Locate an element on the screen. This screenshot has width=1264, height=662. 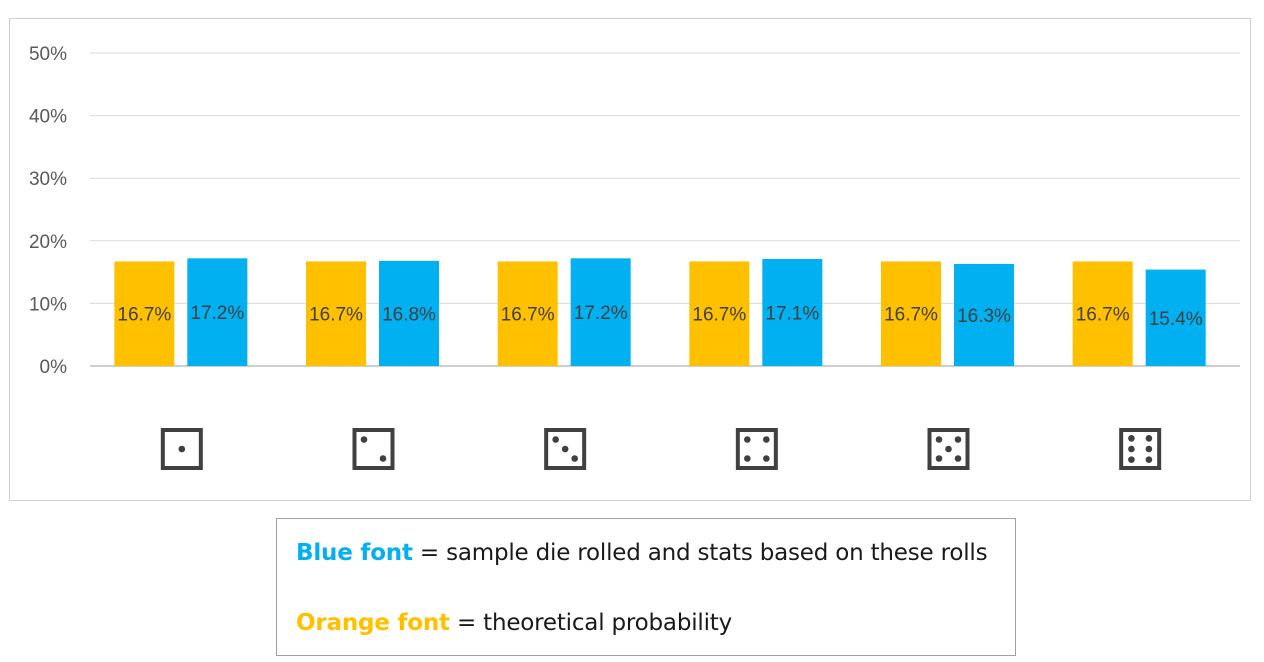
data-label: 15.4% is located at coordinates (1176, 319).